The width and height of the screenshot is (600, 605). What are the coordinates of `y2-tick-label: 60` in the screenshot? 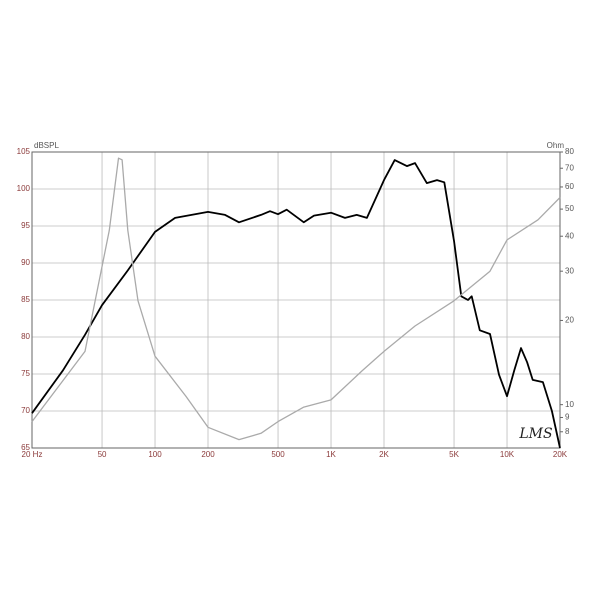 It's located at (569, 186).